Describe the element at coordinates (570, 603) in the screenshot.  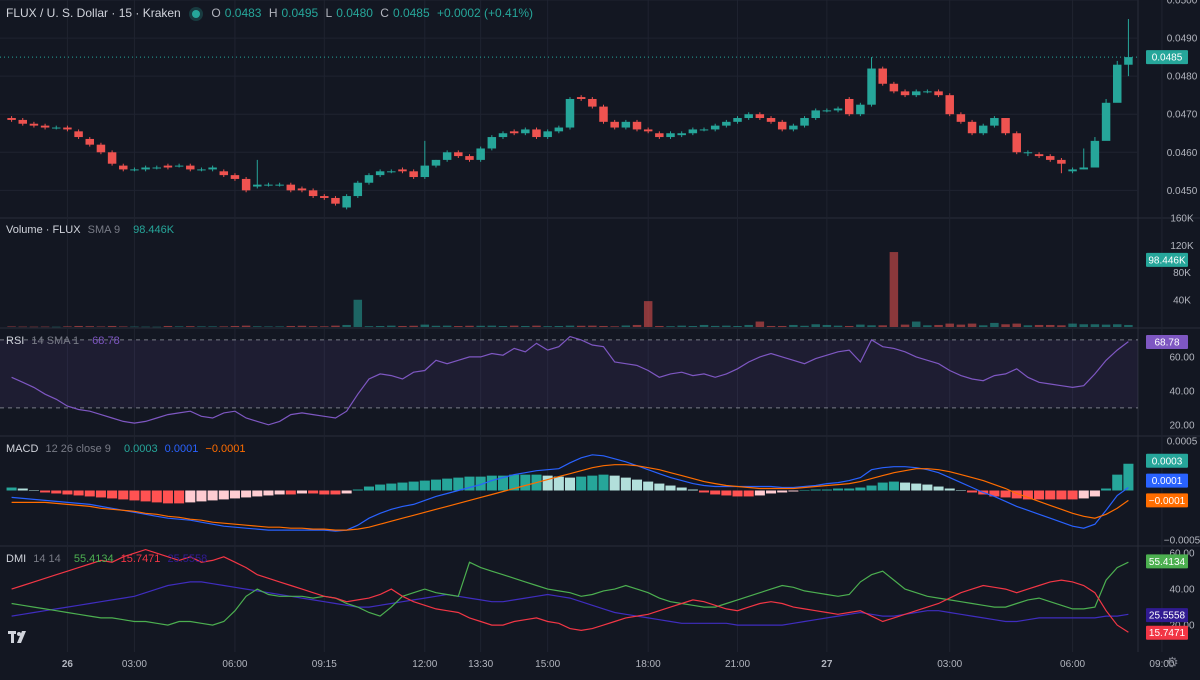
I see `dmi-adx-line` at that location.